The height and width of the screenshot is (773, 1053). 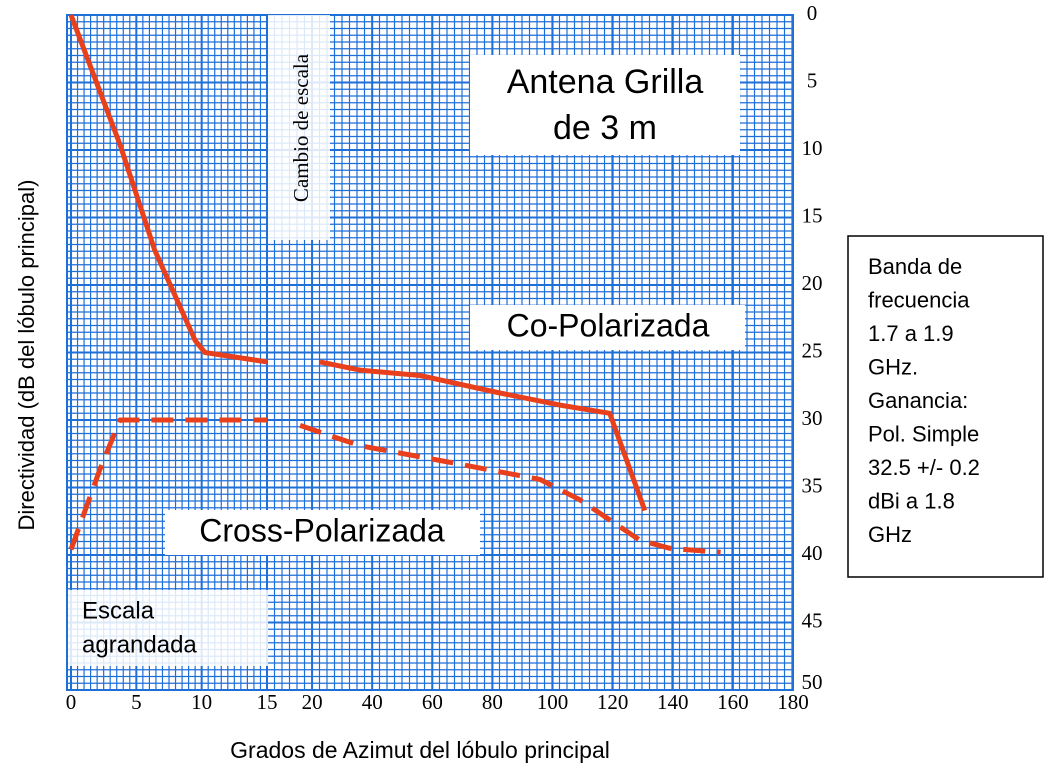 I want to click on info-box, so click(x=945, y=406).